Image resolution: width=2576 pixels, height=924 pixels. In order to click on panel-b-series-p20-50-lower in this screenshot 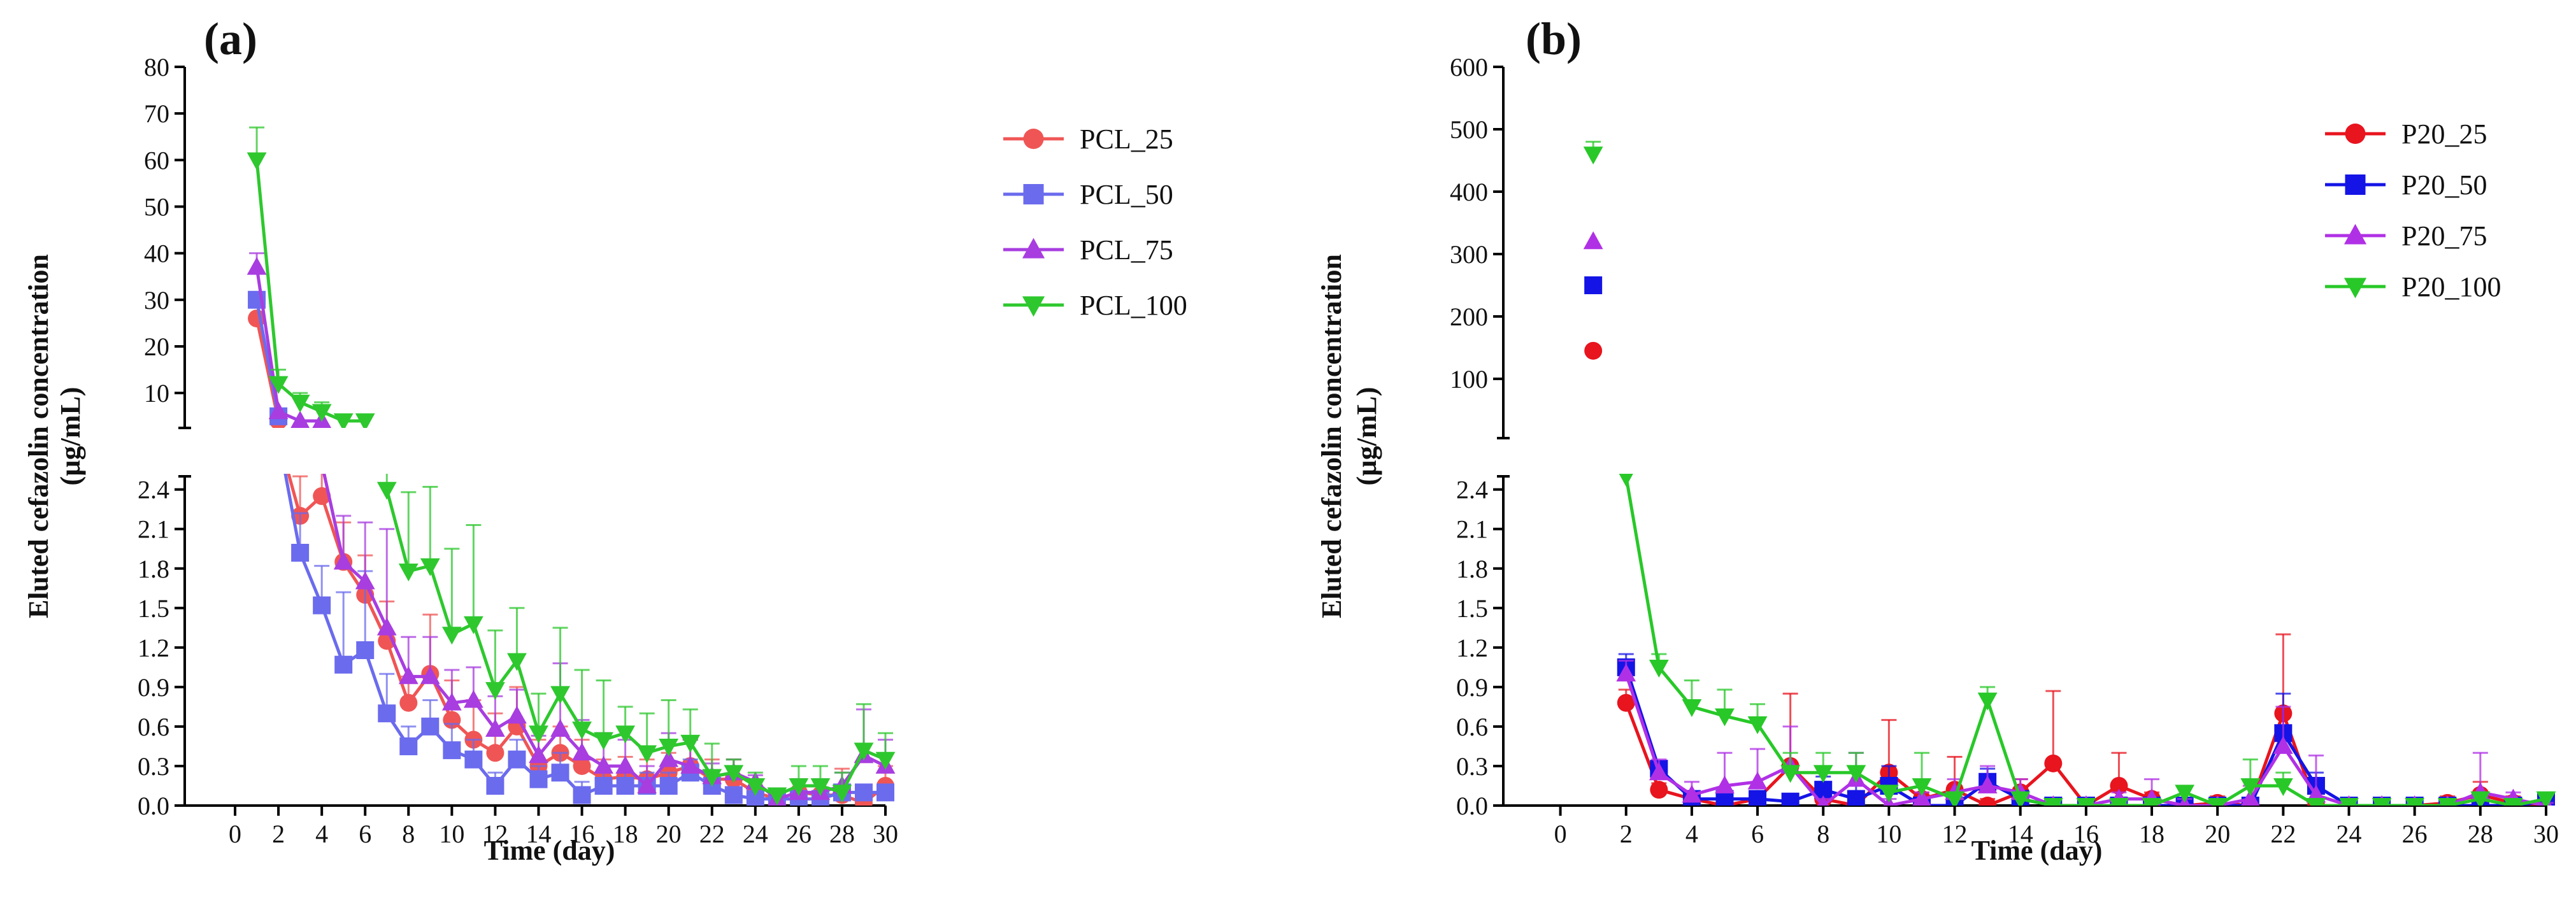, I will do `click(2086, 729)`.